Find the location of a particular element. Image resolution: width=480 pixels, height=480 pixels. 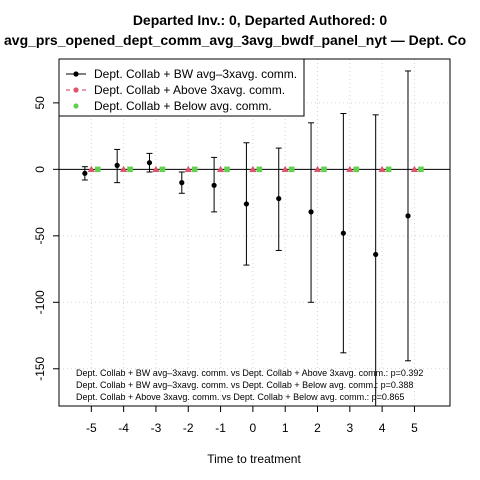

x-tick-label: -5 is located at coordinates (91, 428).